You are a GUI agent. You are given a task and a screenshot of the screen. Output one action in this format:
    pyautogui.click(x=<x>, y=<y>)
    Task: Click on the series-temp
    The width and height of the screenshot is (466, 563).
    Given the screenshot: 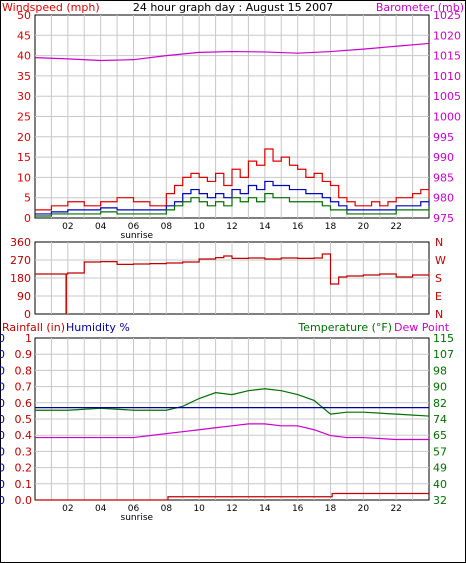 What is the action you would take?
    pyautogui.click(x=232, y=402)
    